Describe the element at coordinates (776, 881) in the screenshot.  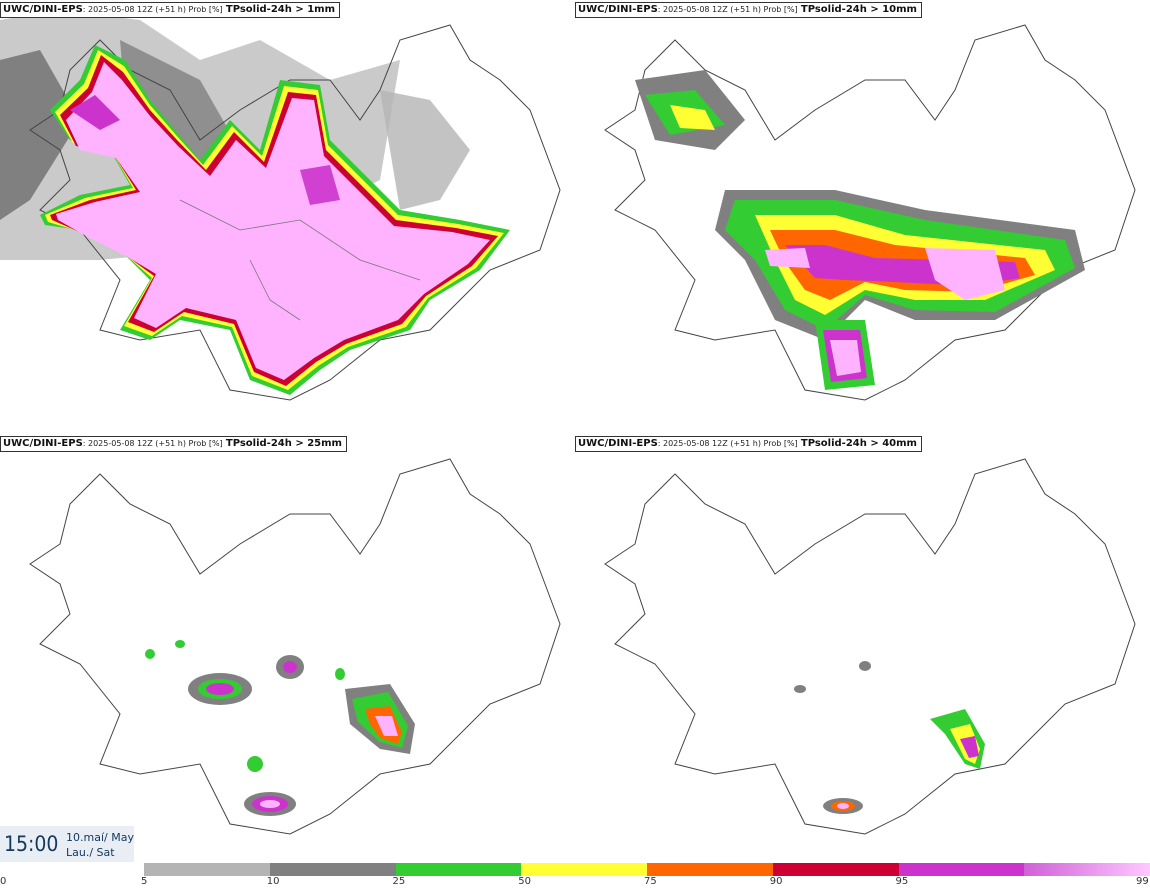
I see `legend-tick-label: 90` at that location.